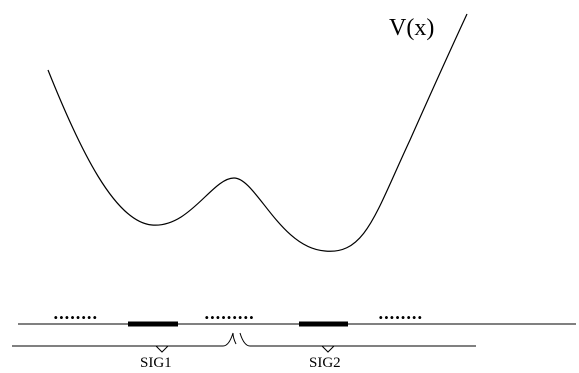  What do you see at coordinates (156, 363) in the screenshot?
I see `region-label-sig1: SIG1` at bounding box center [156, 363].